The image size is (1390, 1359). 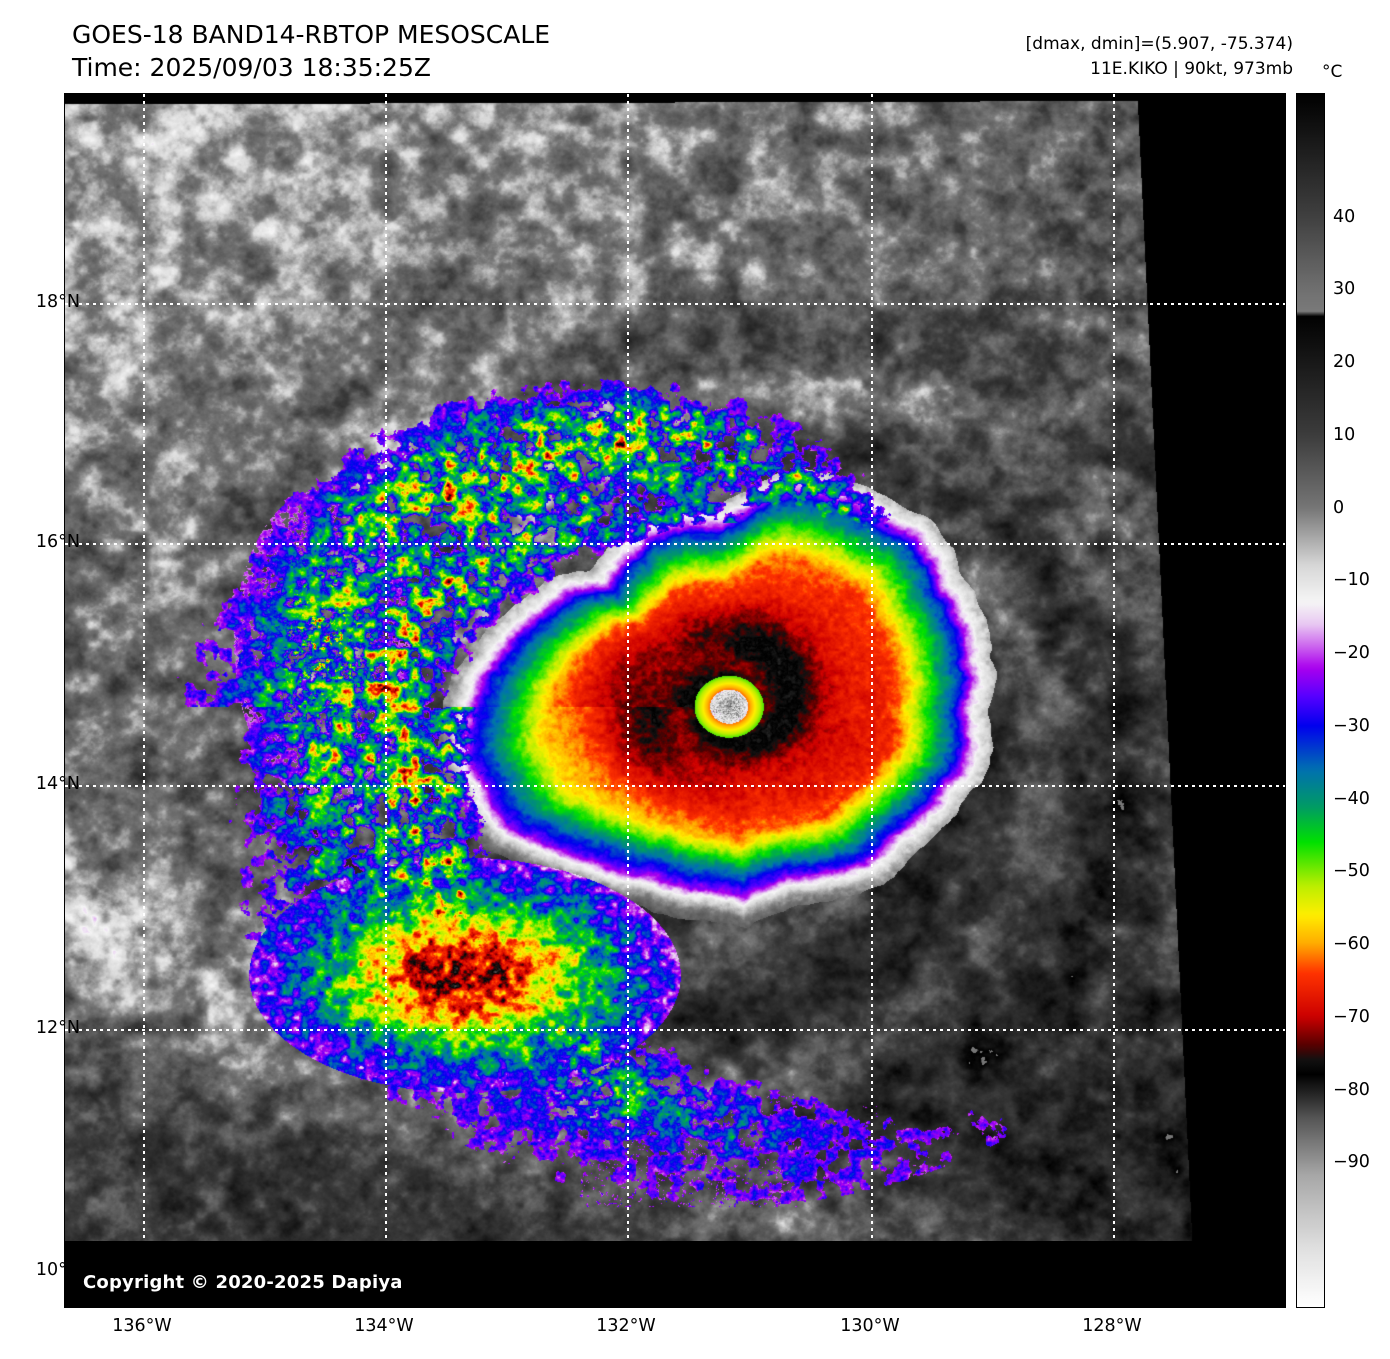 What do you see at coordinates (675, 1274) in the screenshot?
I see `copyright-strip: Copyright © 2020-2025 Dapiya` at bounding box center [675, 1274].